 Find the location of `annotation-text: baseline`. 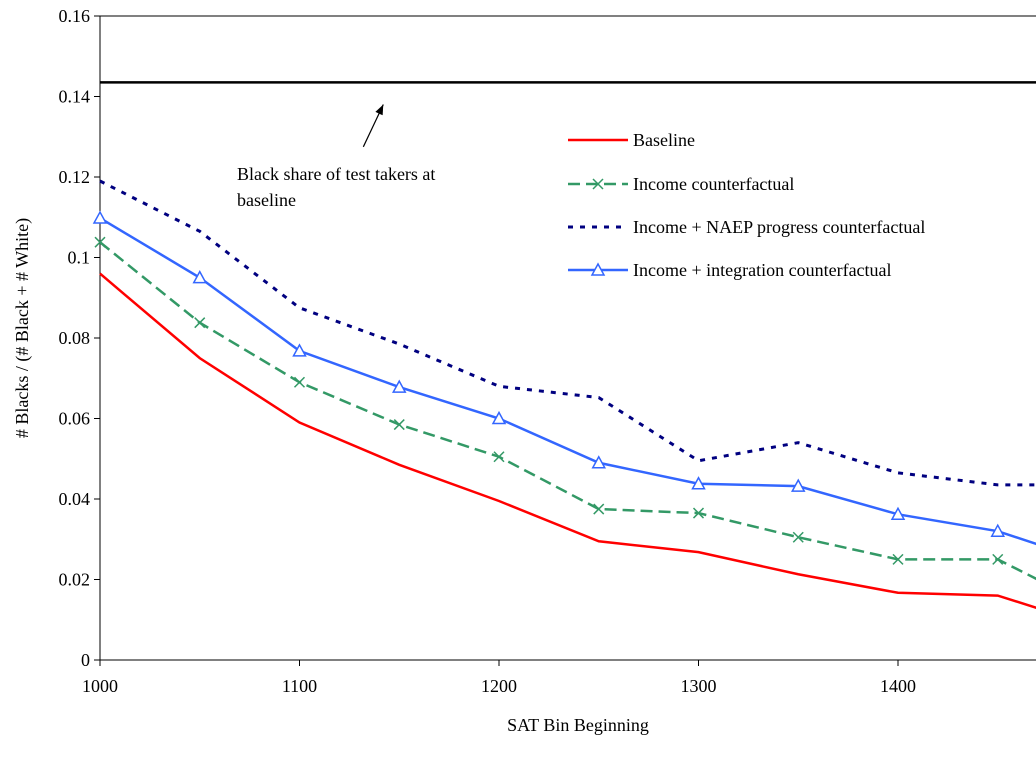

annotation-text: baseline is located at coordinates (266, 200).